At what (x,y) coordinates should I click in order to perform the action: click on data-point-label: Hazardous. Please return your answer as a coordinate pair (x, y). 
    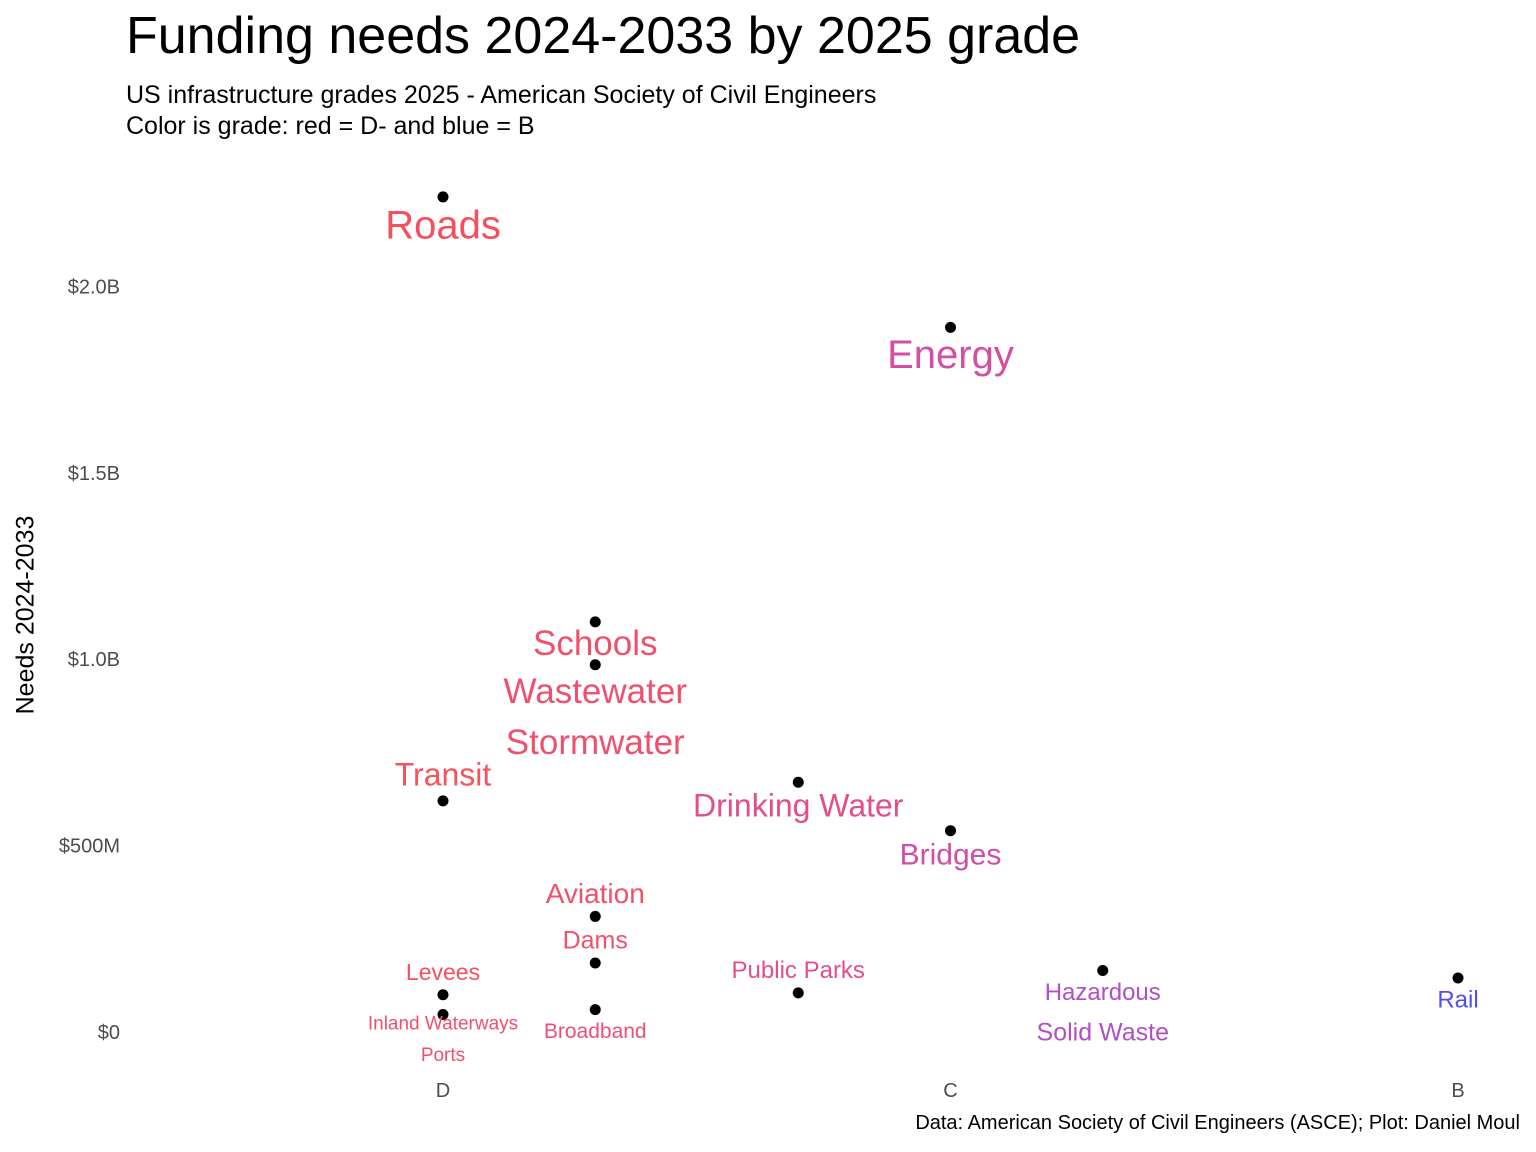
    Looking at the image, I should click on (1103, 992).